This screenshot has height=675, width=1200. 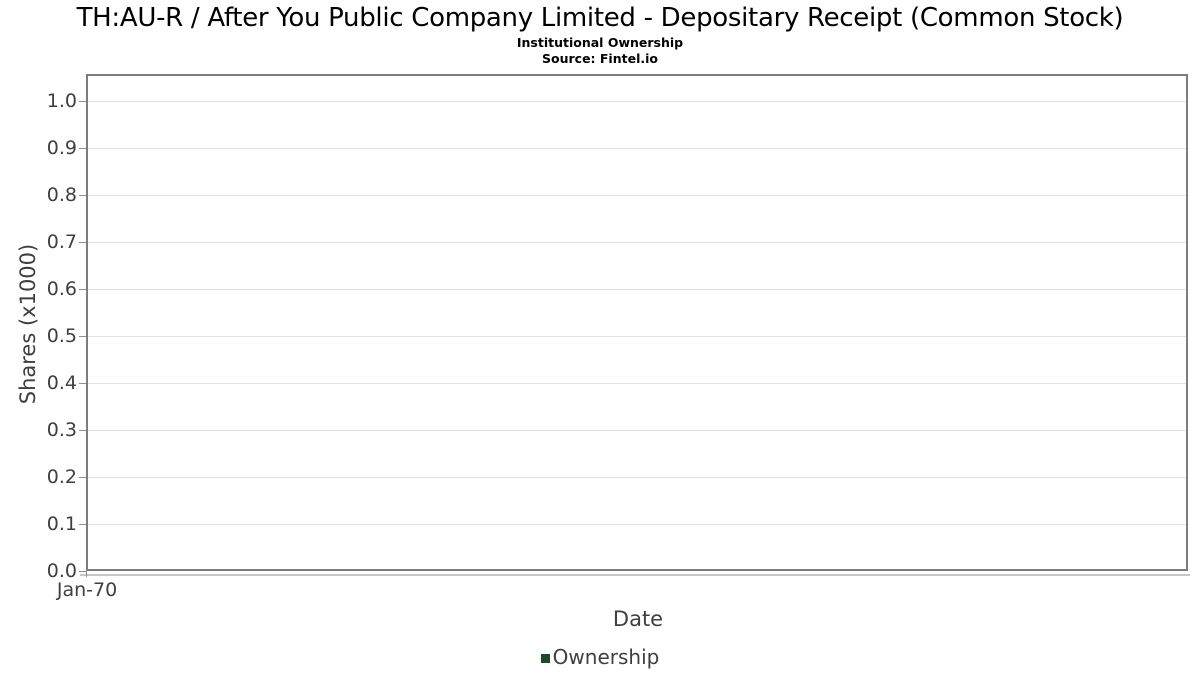 I want to click on y-tick-label: 0.4, so click(x=61, y=383).